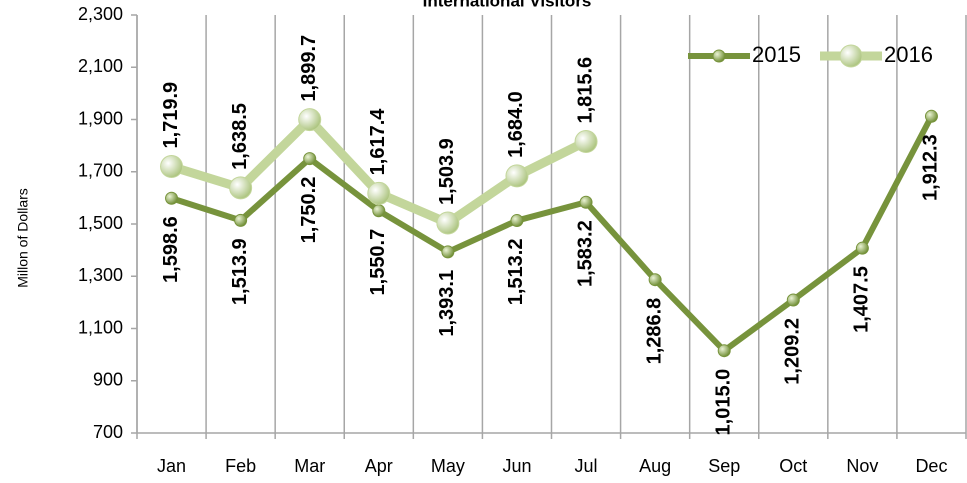  Describe the element at coordinates (908, 54) in the screenshot. I see `legend-label: 2016` at that location.